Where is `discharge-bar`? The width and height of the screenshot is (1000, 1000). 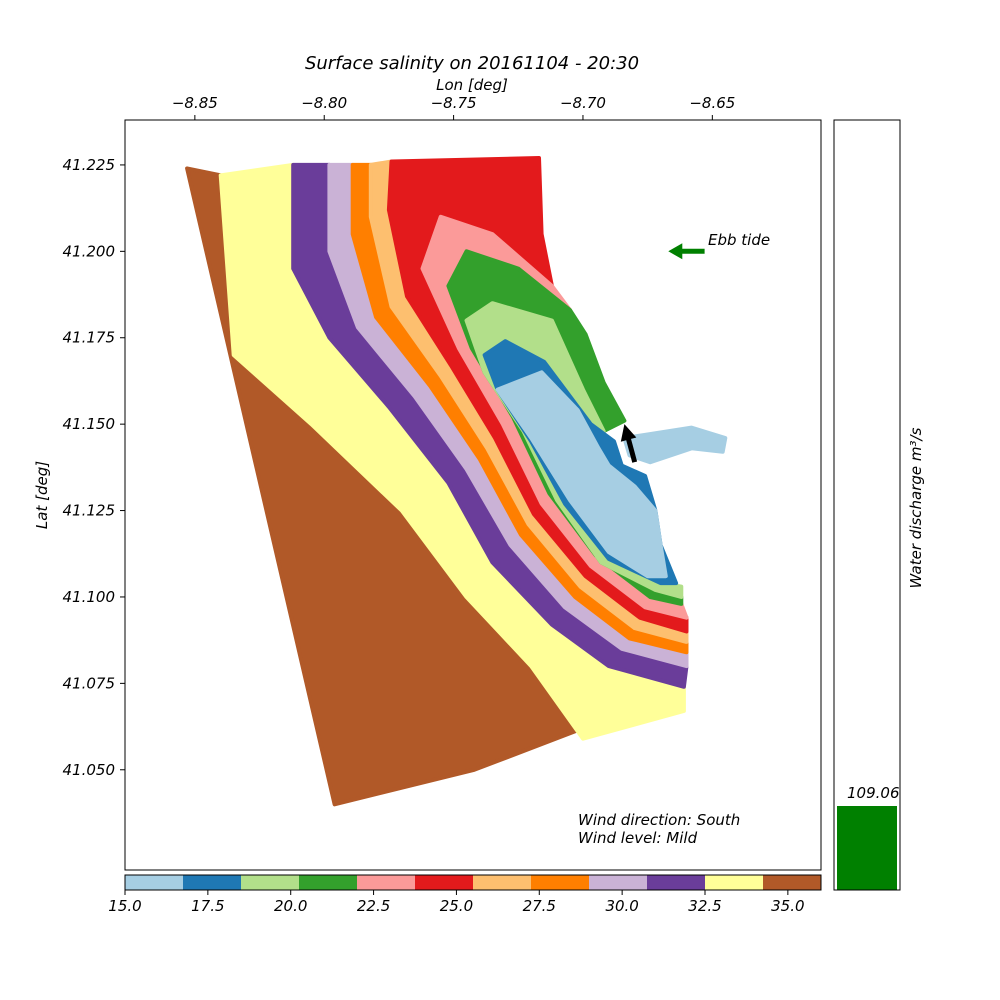
discharge-bar is located at coordinates (867, 848).